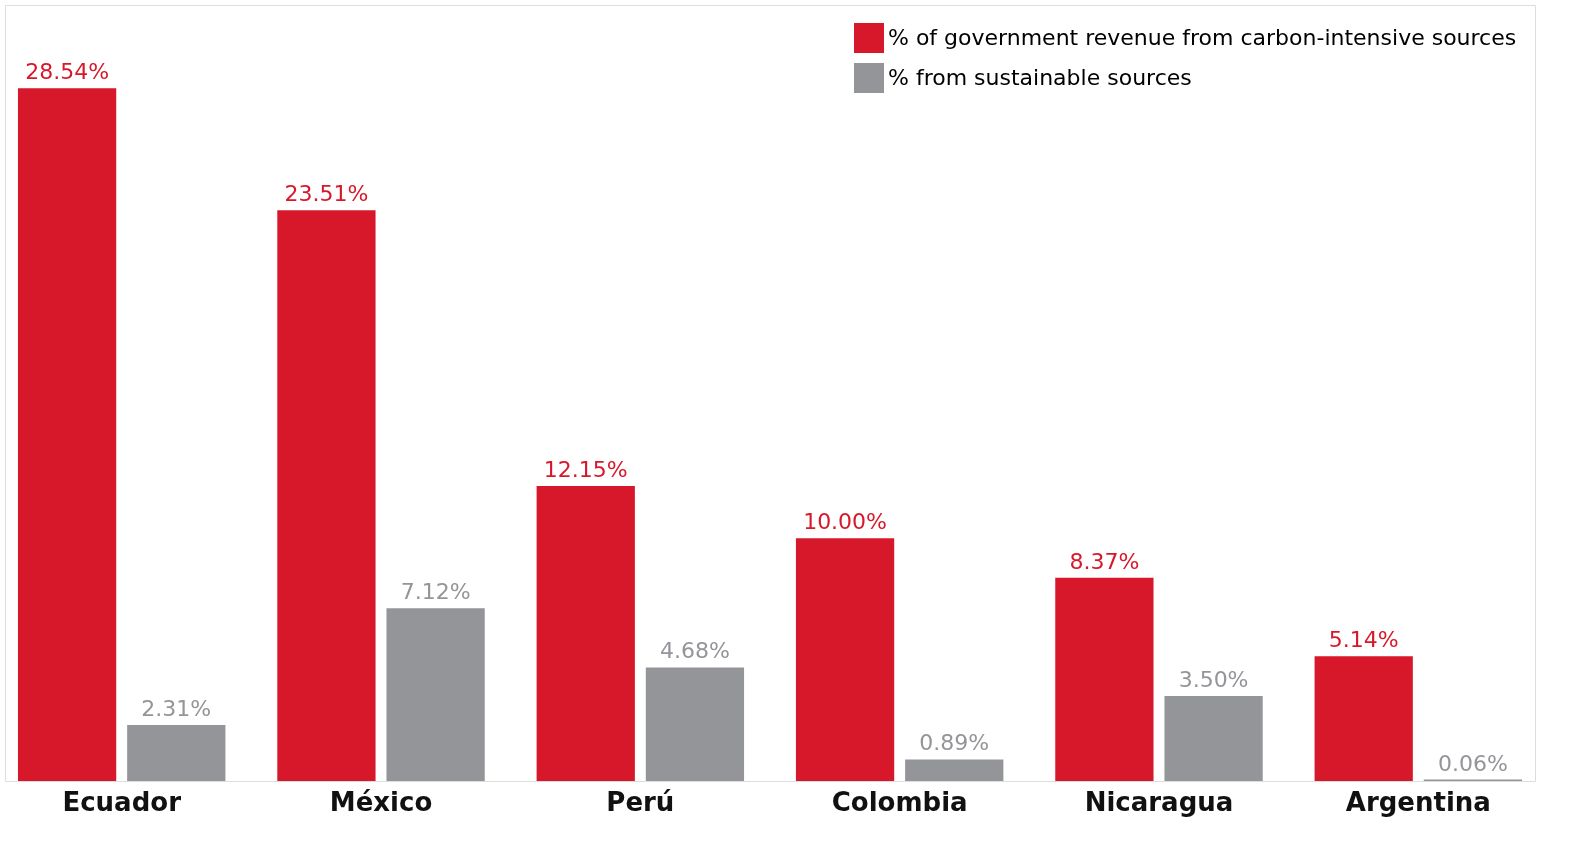  What do you see at coordinates (1213, 680) in the screenshot?
I see `data-label: 3.50%` at bounding box center [1213, 680].